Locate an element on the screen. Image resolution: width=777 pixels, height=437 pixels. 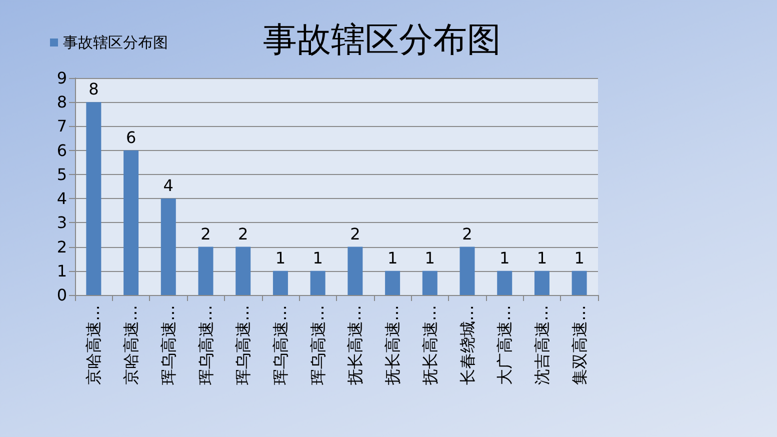
y-tick-label: 5 is located at coordinates (61, 174).